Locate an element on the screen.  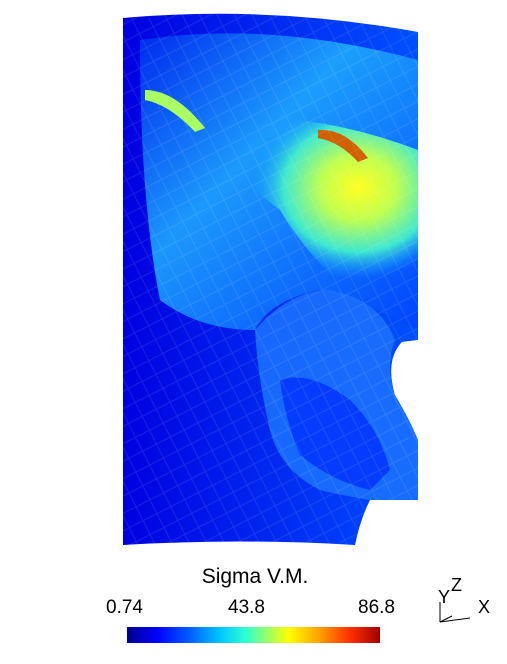
axis-y-label: Y is located at coordinates (444, 597).